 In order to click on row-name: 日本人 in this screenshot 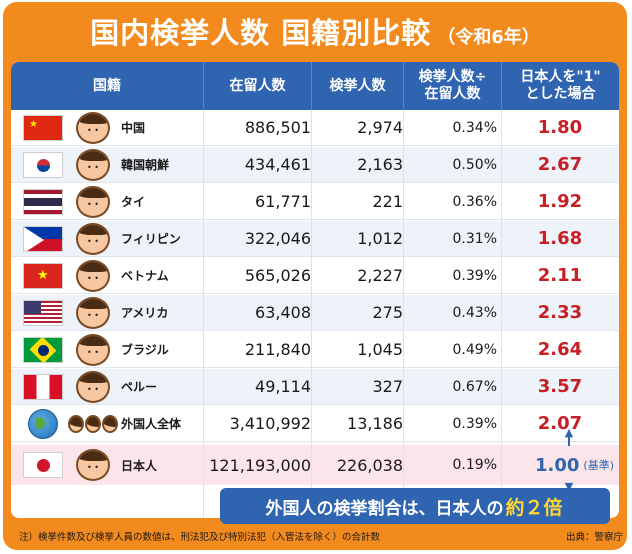, I will do `click(139, 465)`.